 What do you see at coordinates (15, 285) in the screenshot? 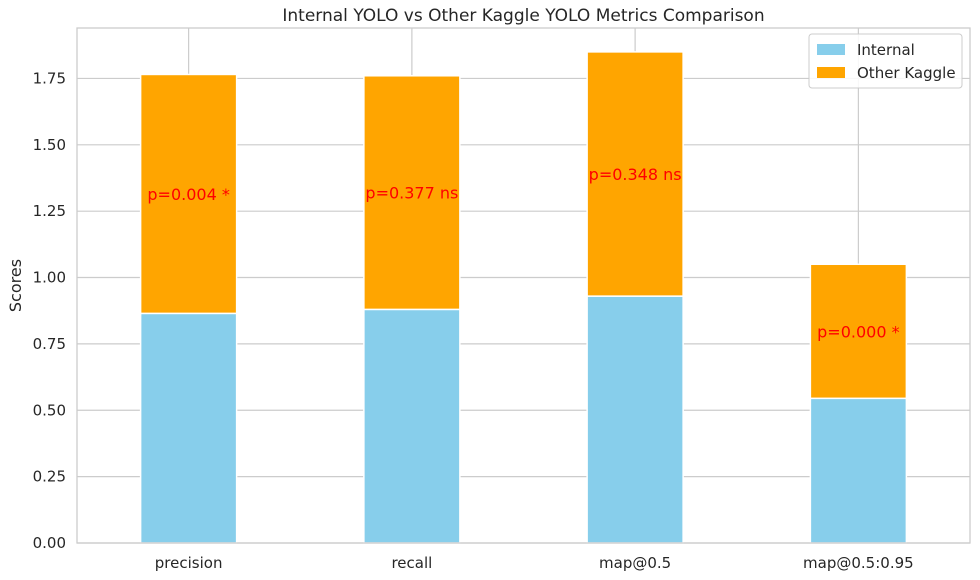
I see `y-axis-label: Scores` at bounding box center [15, 285].